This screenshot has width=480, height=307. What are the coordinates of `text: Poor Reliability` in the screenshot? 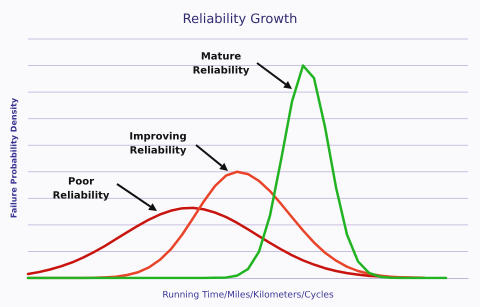 It's located at (81, 189).